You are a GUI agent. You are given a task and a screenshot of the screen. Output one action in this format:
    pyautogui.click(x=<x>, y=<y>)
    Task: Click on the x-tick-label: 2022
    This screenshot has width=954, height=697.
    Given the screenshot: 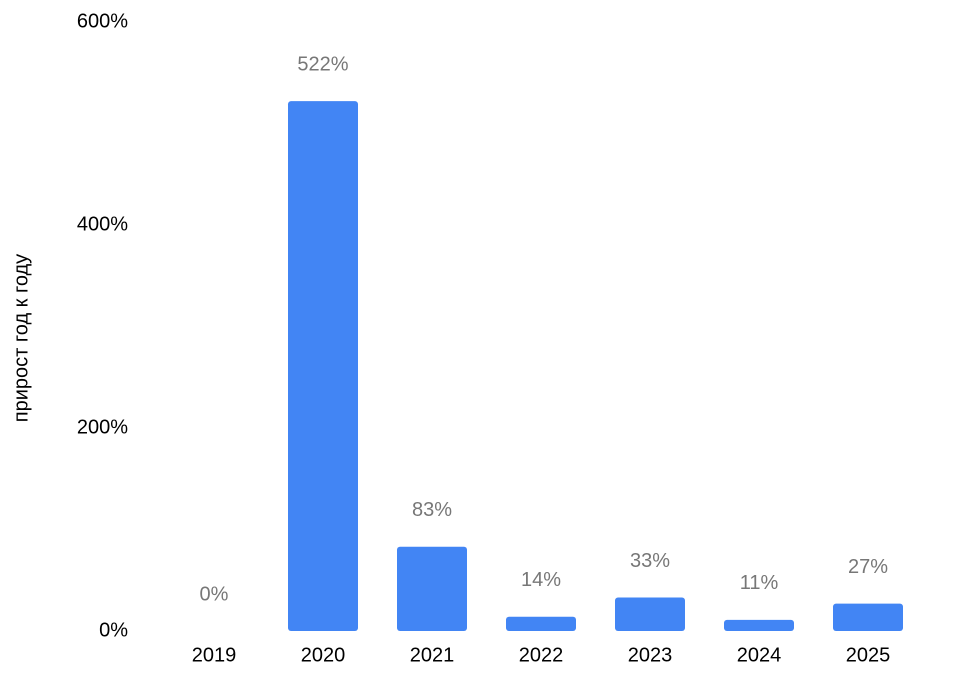 What is the action you would take?
    pyautogui.click(x=541, y=655)
    